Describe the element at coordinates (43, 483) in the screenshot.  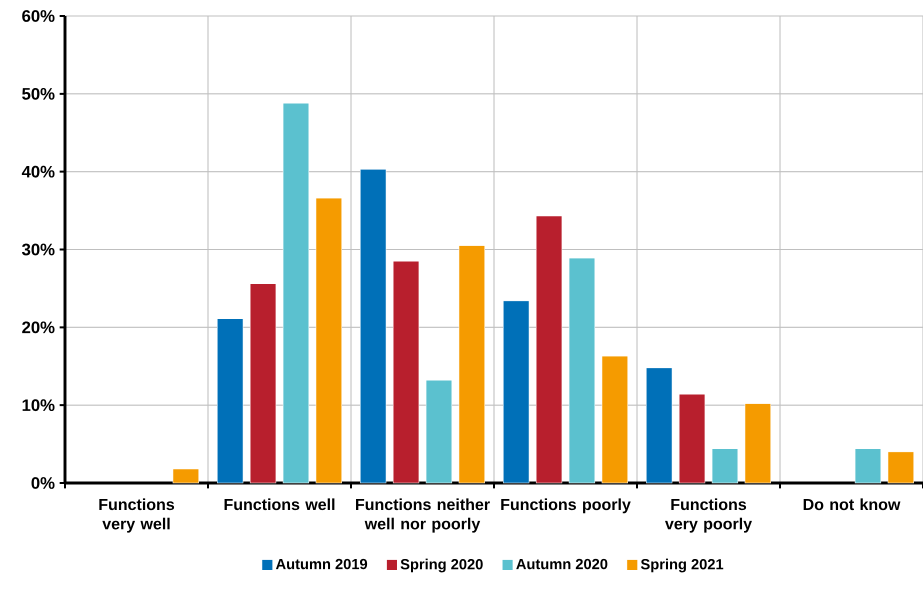
I see `y-tick-label: 0%` at that location.